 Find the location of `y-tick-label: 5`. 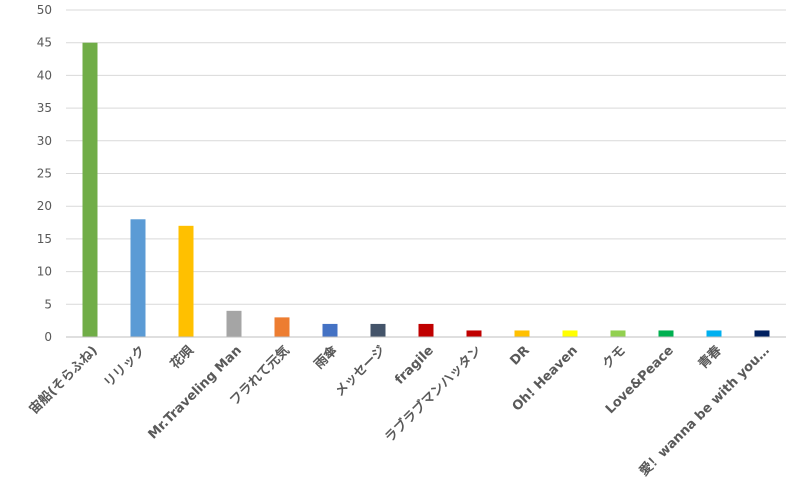

y-tick-label: 5 is located at coordinates (48, 304).